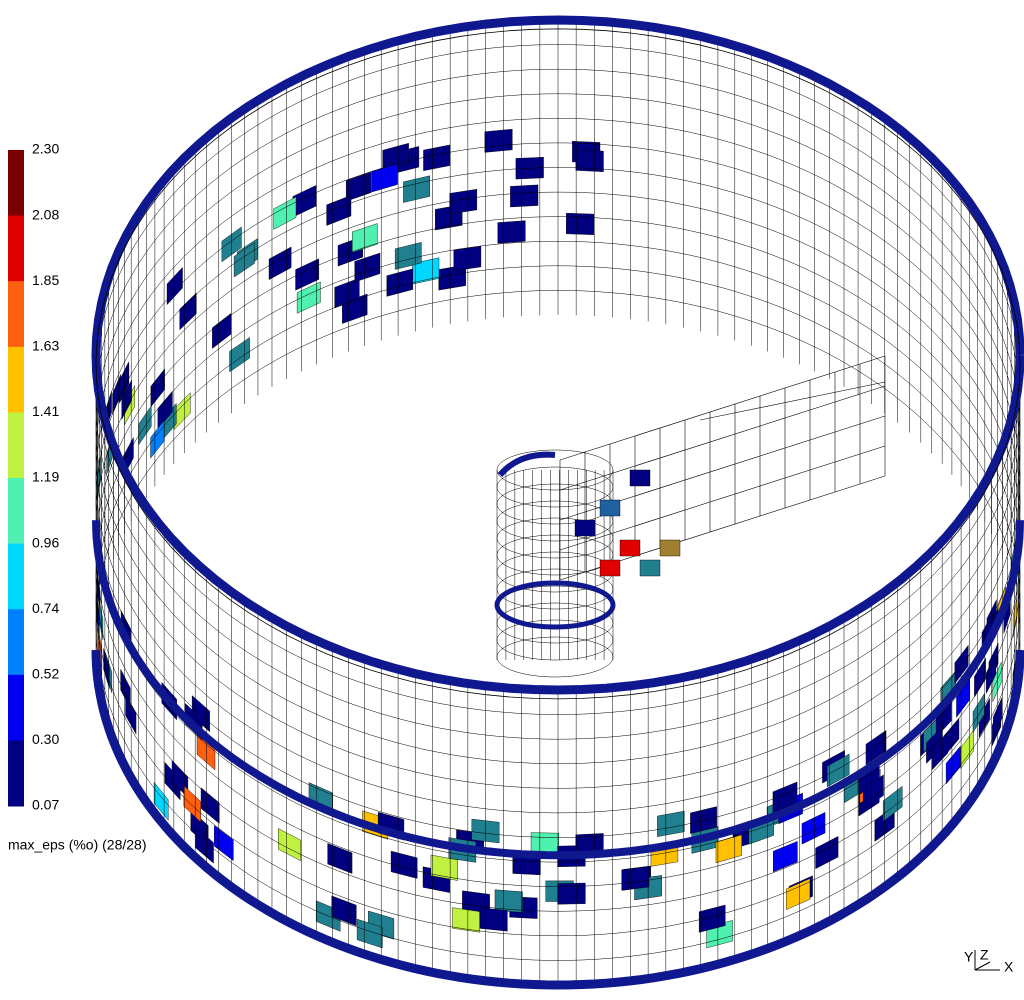  I want to click on inner-column, so click(555, 563).